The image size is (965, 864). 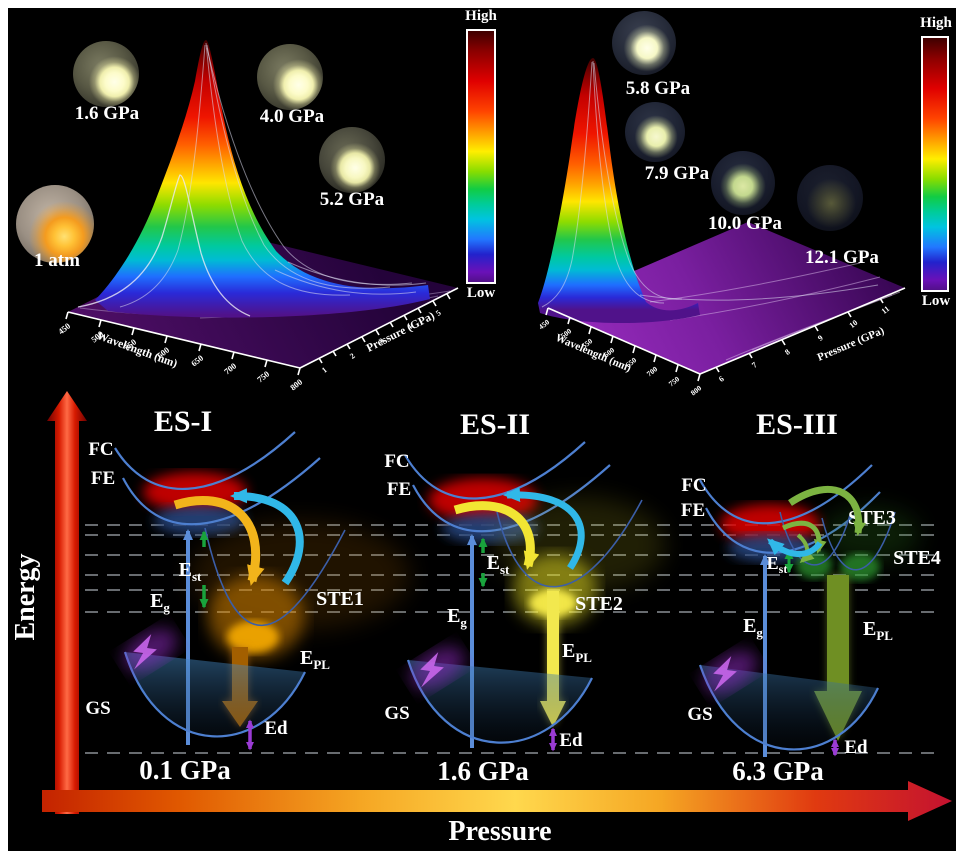 I want to click on wavelength-axis-right, so click(x=623, y=344).